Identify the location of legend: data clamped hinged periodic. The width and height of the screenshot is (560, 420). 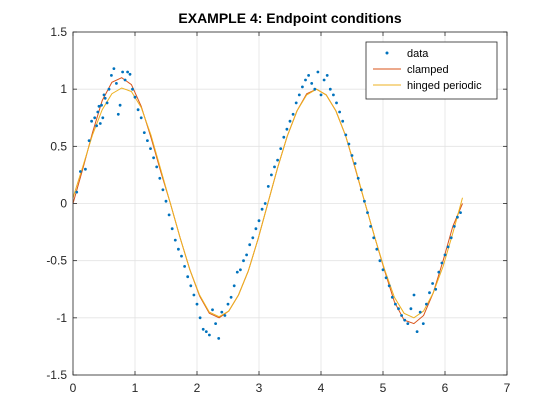
(431, 70).